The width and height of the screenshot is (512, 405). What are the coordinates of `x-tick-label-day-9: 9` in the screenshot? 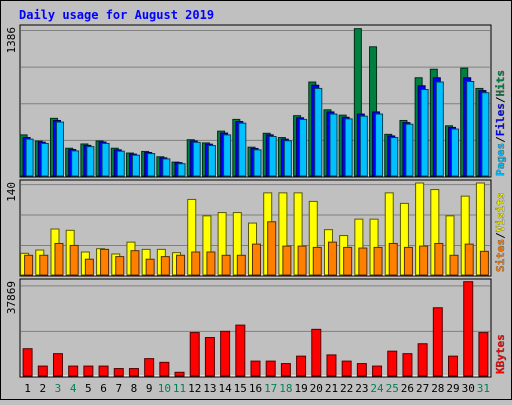 It's located at (149, 388).